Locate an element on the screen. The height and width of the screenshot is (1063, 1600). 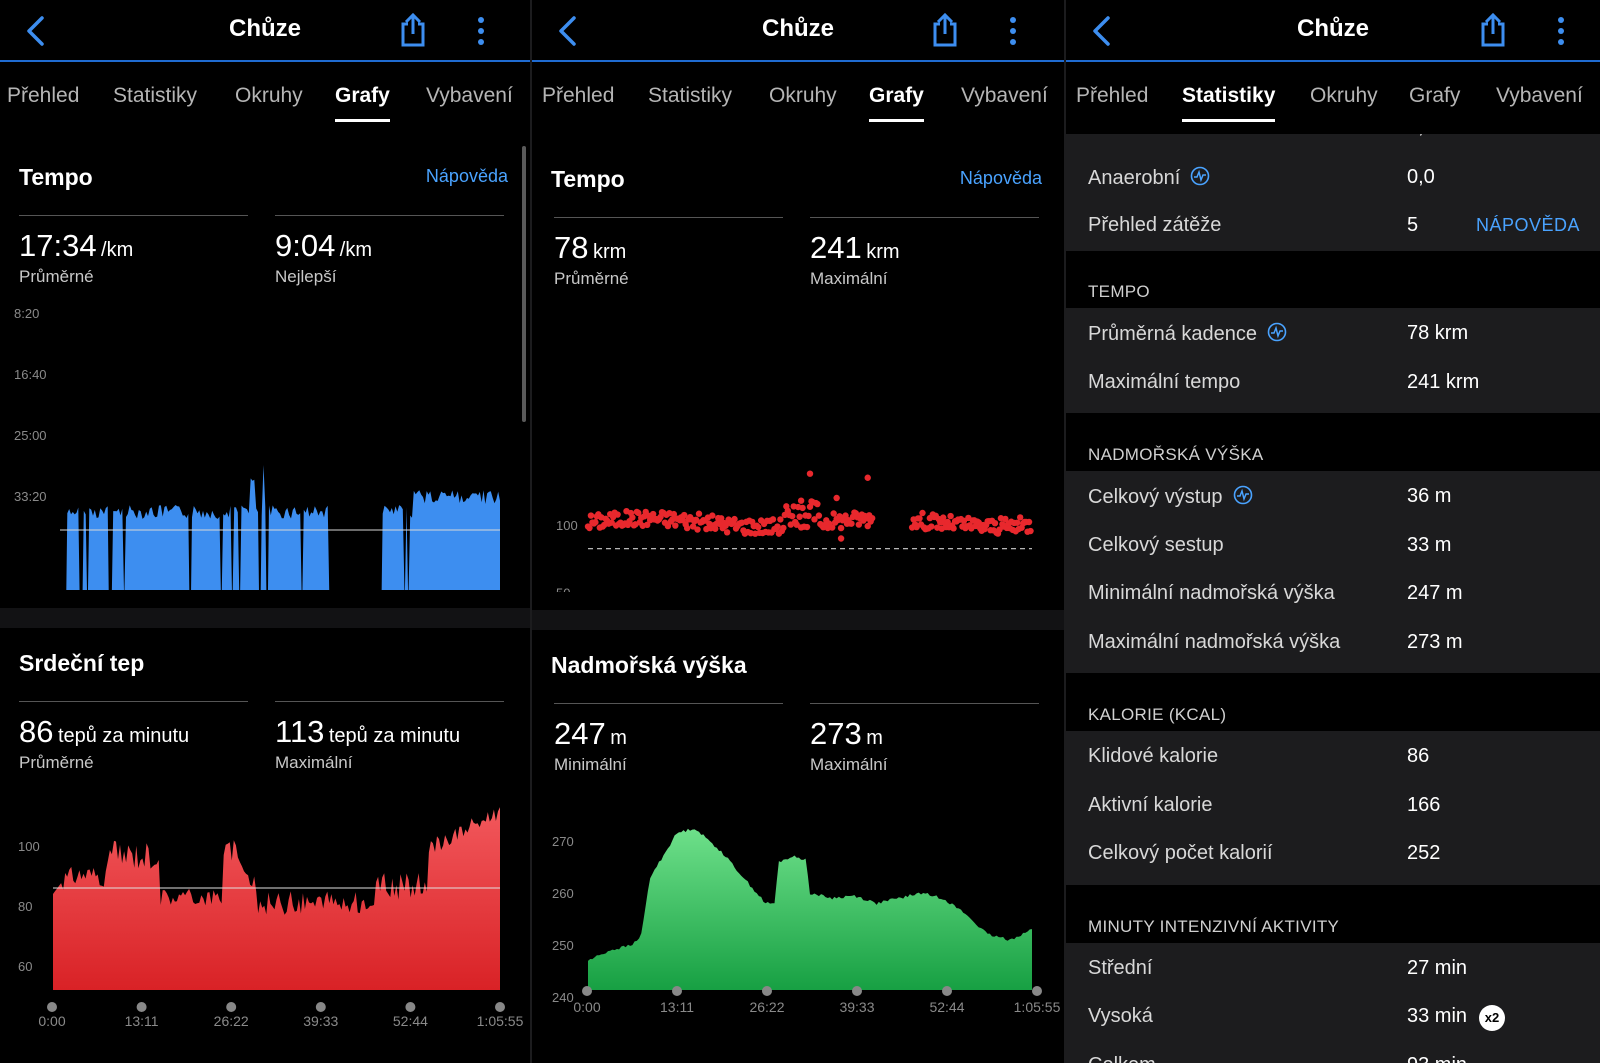
y-tick-label: 60 is located at coordinates (25, 966).